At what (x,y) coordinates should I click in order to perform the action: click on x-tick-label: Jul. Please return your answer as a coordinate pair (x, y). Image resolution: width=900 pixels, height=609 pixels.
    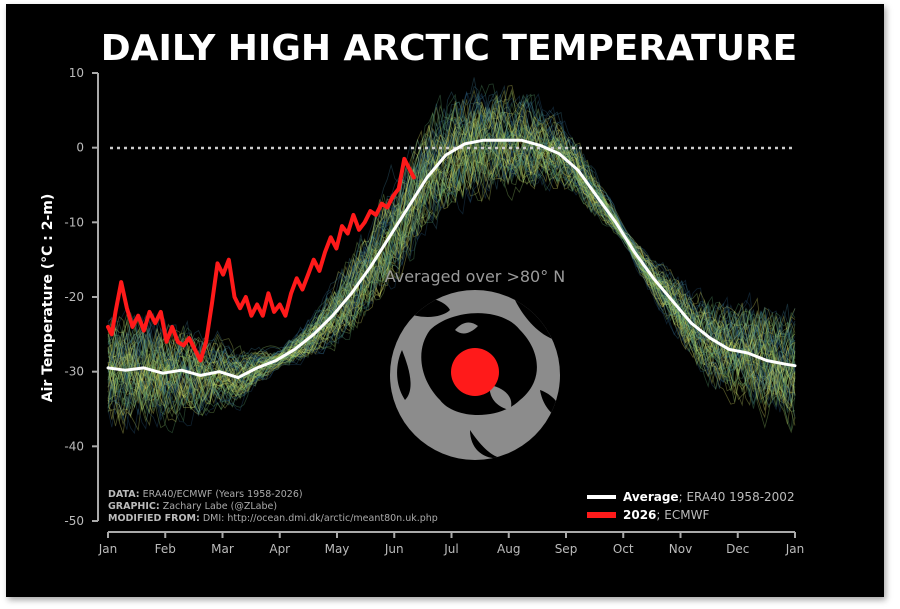
    Looking at the image, I should click on (450, 549).